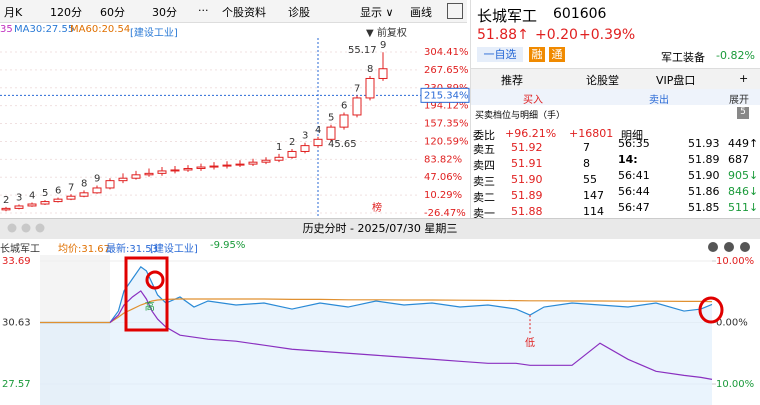  What do you see at coordinates (421, 12) in the screenshot?
I see `toolbar-tab: 画线` at bounding box center [421, 12].